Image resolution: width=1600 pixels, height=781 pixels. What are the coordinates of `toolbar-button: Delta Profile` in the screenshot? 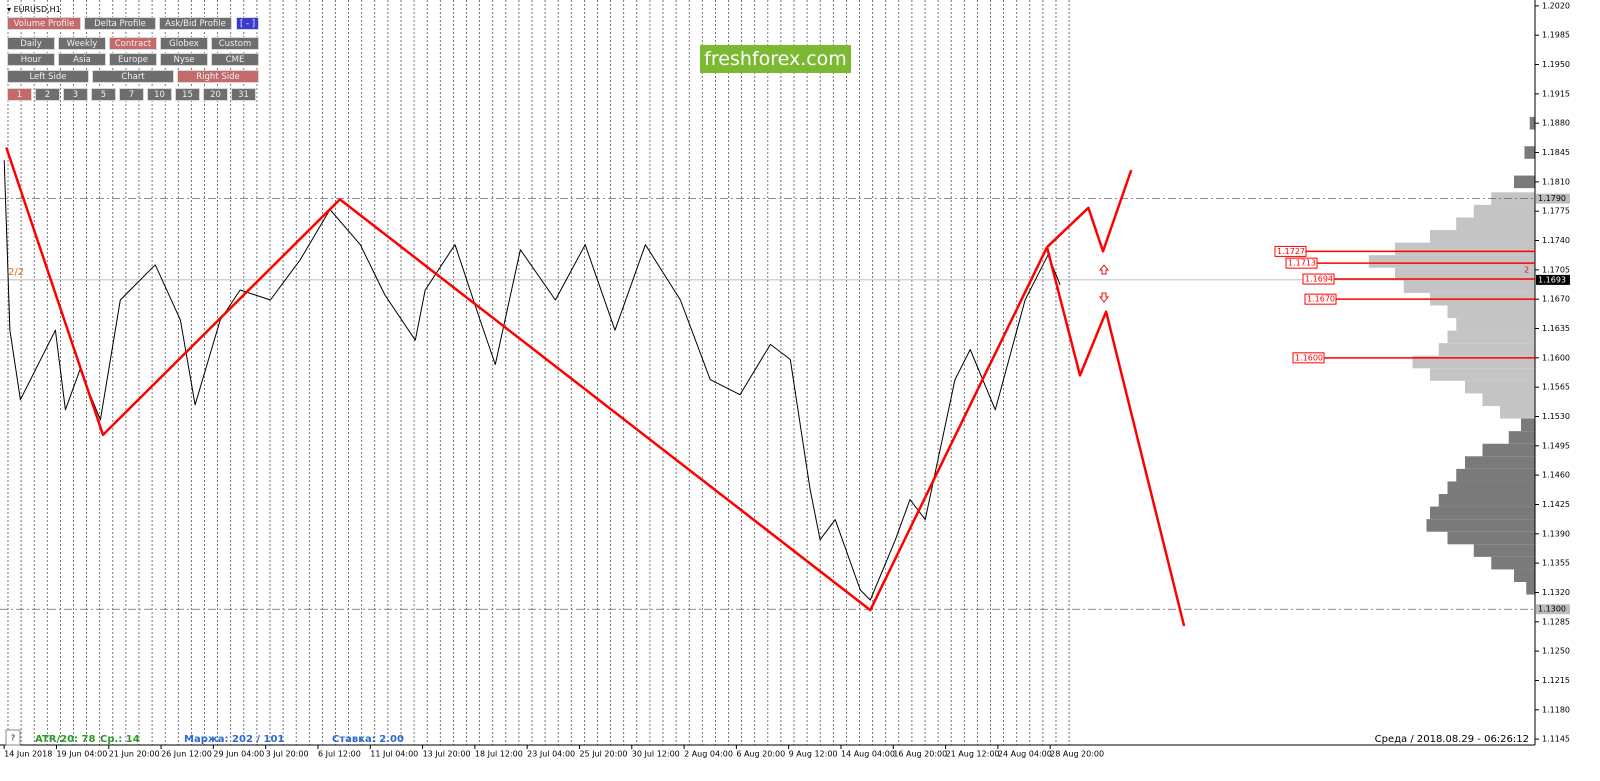 It's located at (120, 23).